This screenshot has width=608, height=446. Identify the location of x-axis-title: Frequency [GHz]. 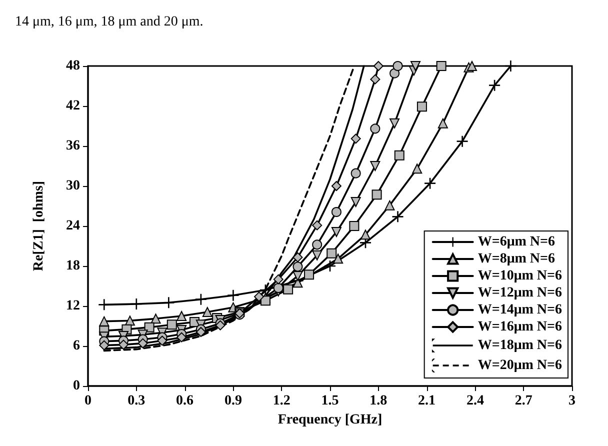
(330, 420).